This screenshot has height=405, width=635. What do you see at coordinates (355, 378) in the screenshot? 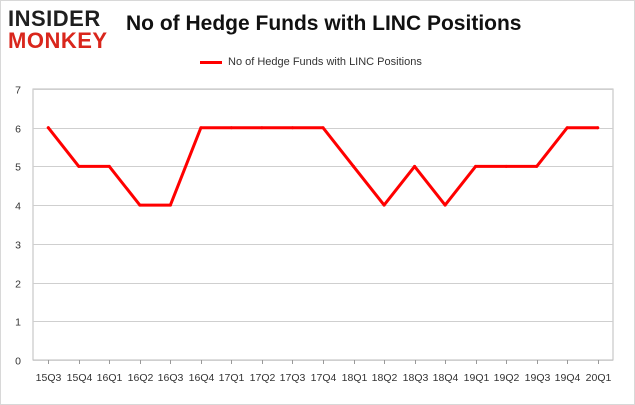
I see `x-tick-label: 18Q1` at bounding box center [355, 378].